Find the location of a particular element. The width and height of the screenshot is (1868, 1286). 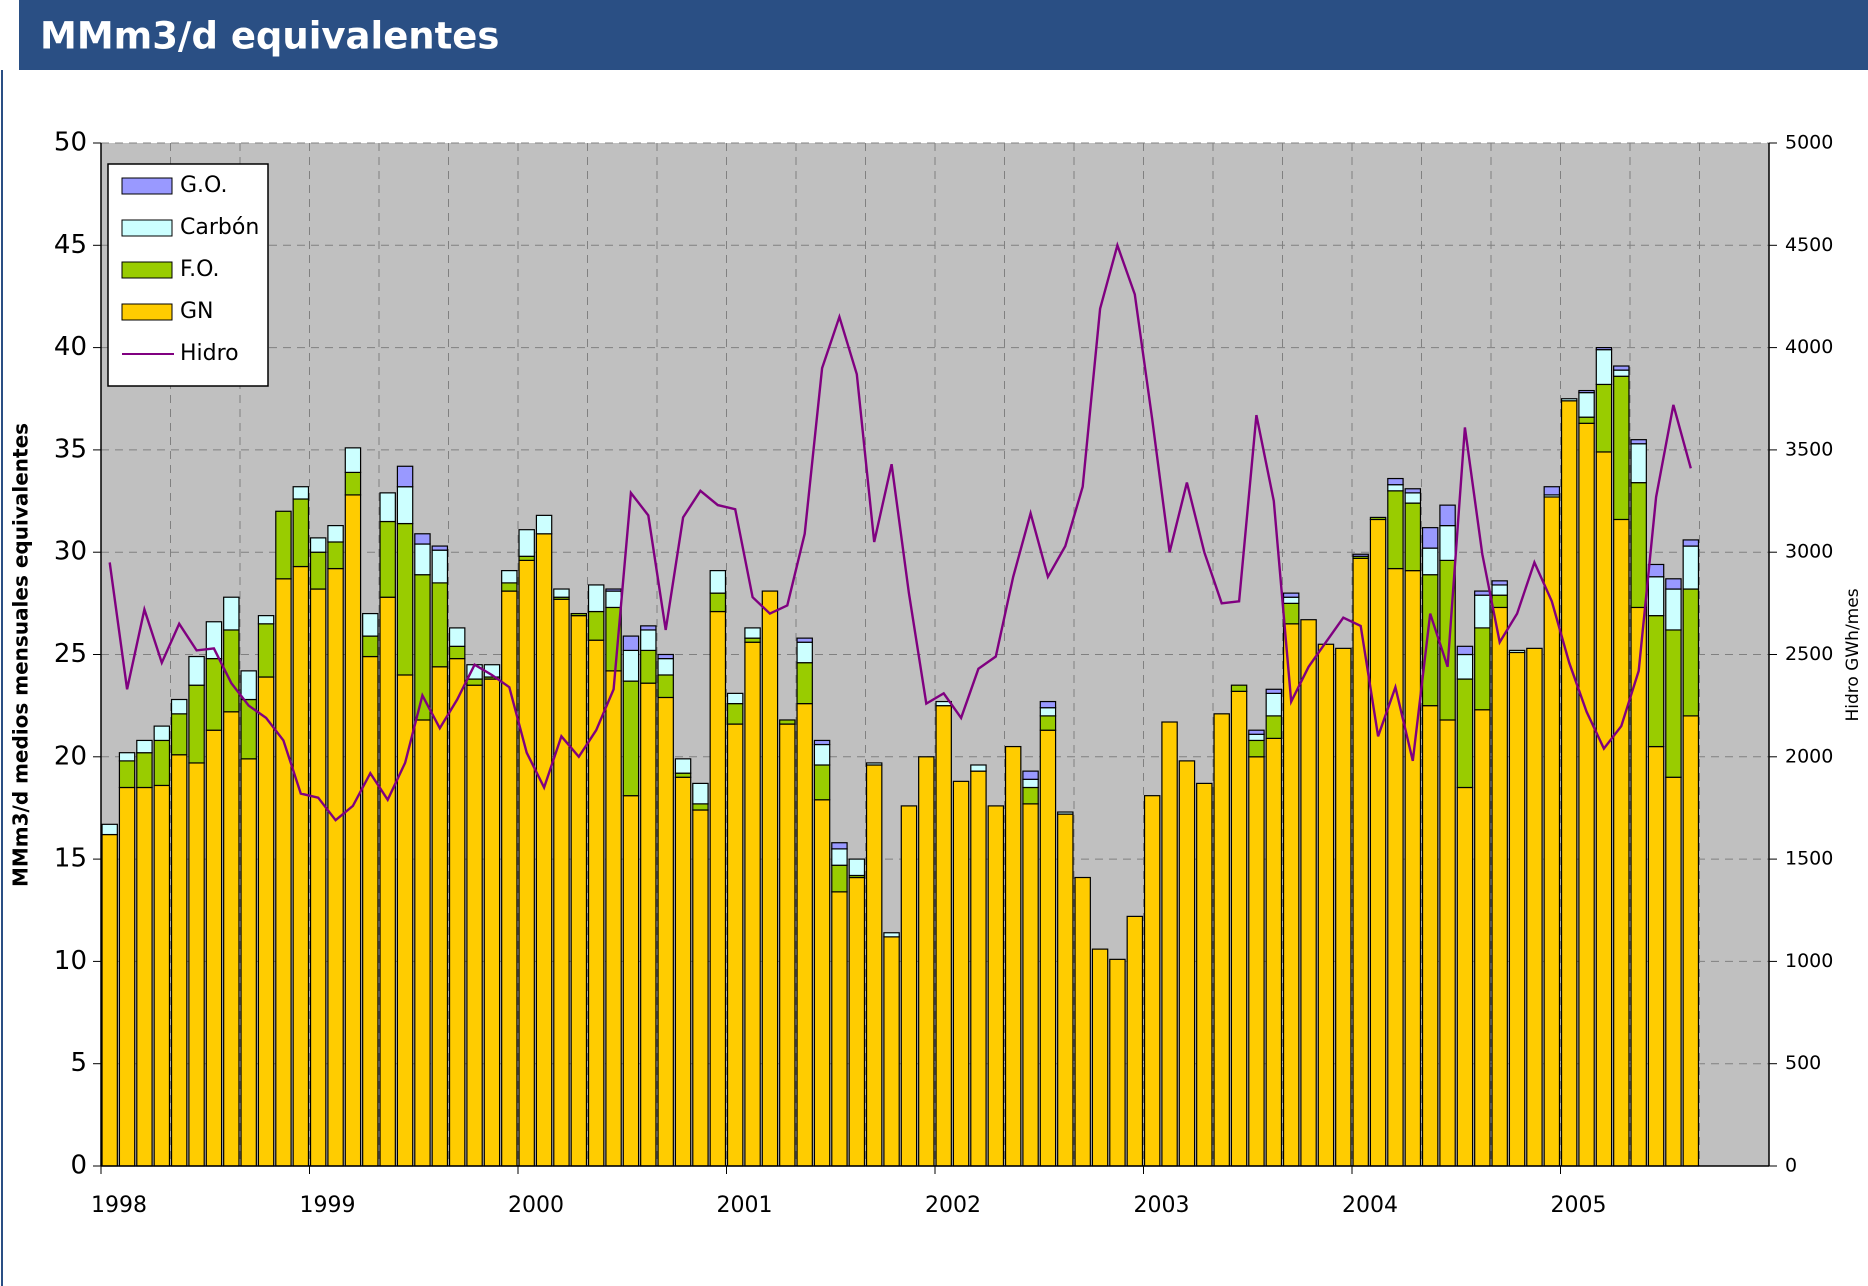

x-tick-label: 2005 is located at coordinates (1579, 1205).